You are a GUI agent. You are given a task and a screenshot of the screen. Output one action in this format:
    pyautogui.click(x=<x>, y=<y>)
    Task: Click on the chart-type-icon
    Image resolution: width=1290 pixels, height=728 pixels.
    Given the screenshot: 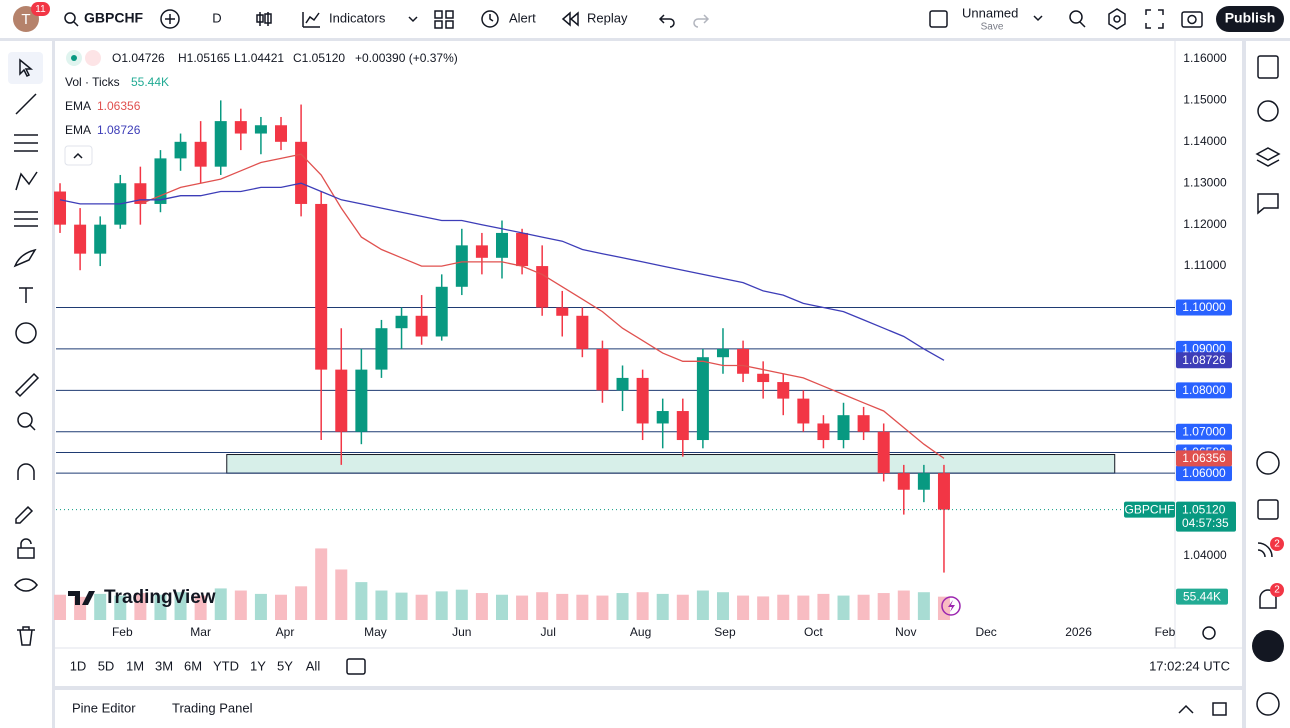 What is the action you would take?
    pyautogui.click(x=260, y=18)
    